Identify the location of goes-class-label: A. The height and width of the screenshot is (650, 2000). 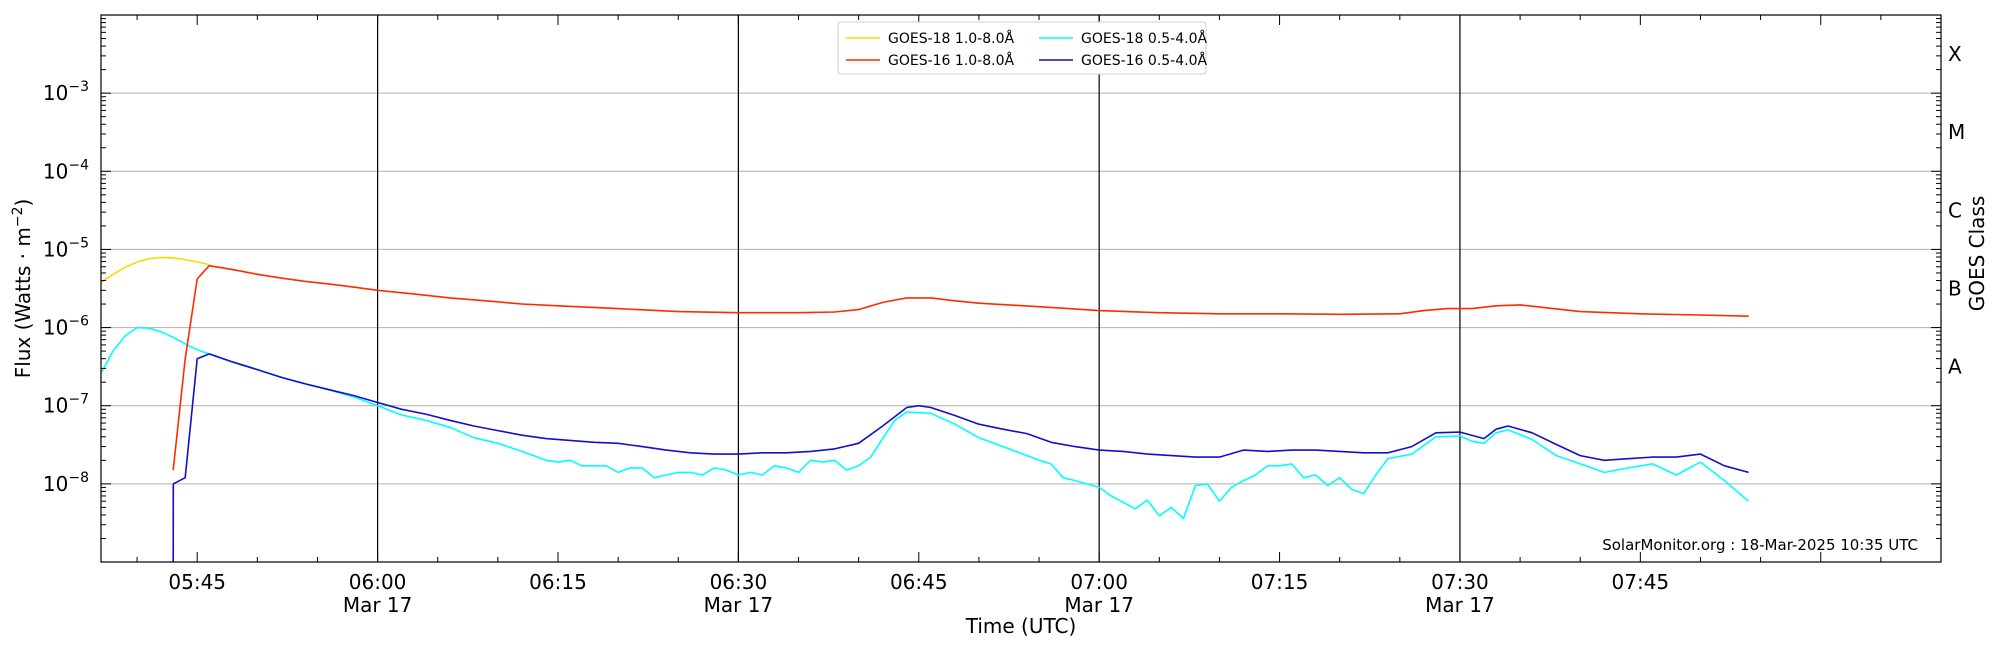
(1955, 367).